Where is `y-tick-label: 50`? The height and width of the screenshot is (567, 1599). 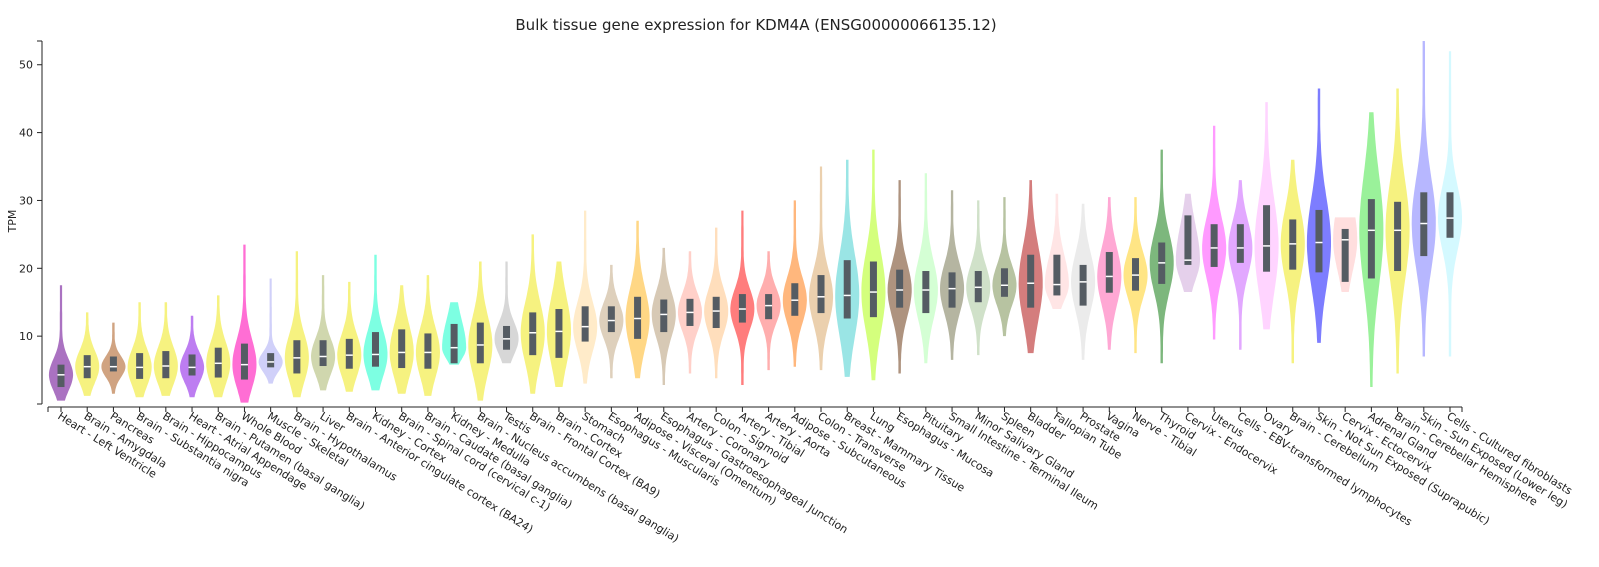 y-tick-label: 50 is located at coordinates (26, 65).